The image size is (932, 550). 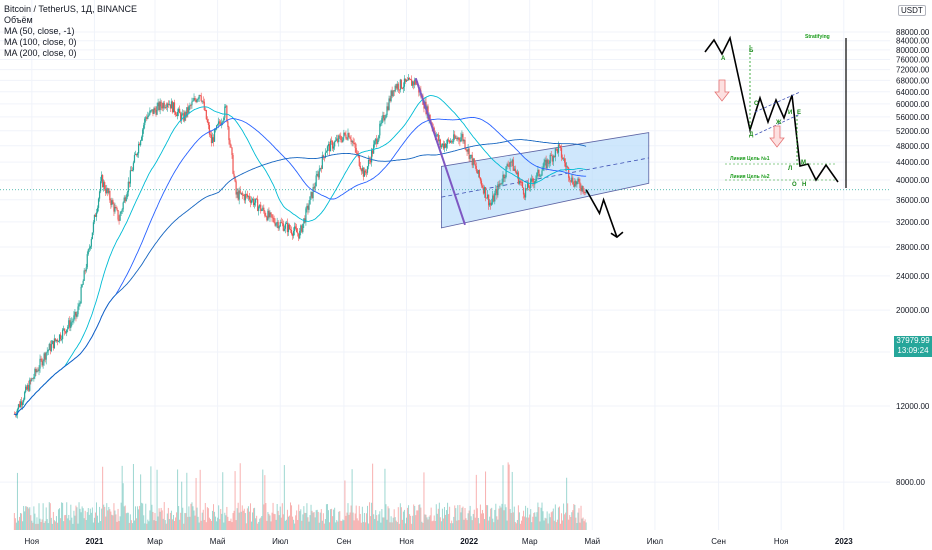 I want to click on projection-path, so click(x=601, y=213).